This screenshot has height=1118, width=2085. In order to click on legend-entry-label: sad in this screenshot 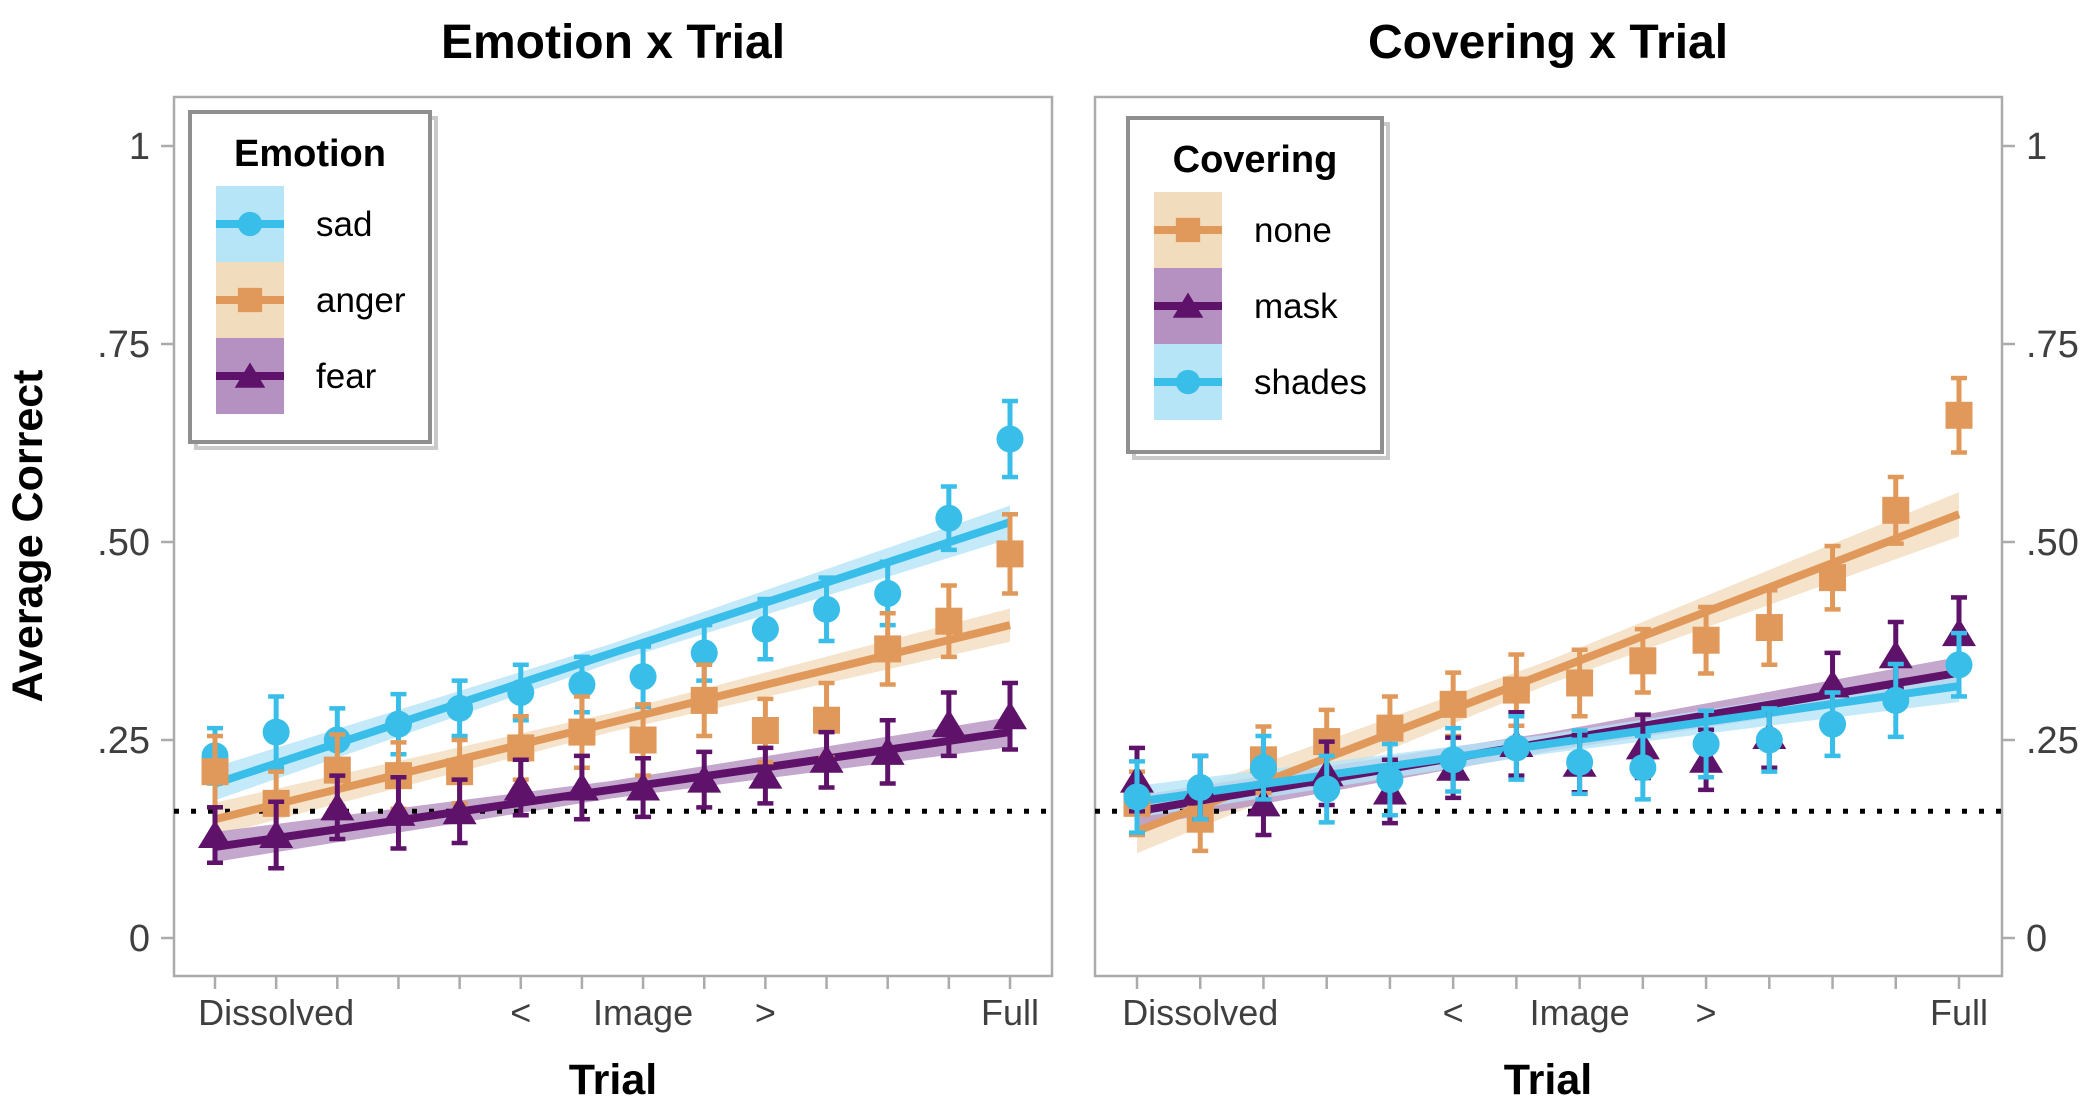, I will do `click(344, 224)`.